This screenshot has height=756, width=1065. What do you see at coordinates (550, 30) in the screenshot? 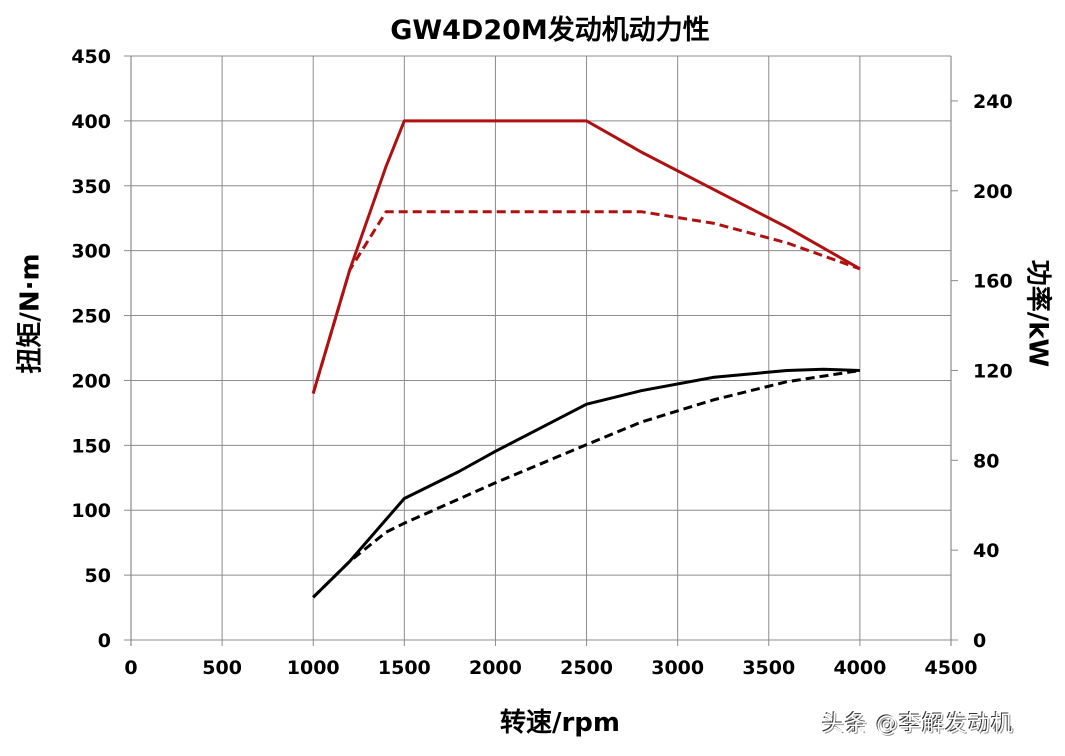
I see `chart-title: GW4D20M发动机动力性` at bounding box center [550, 30].